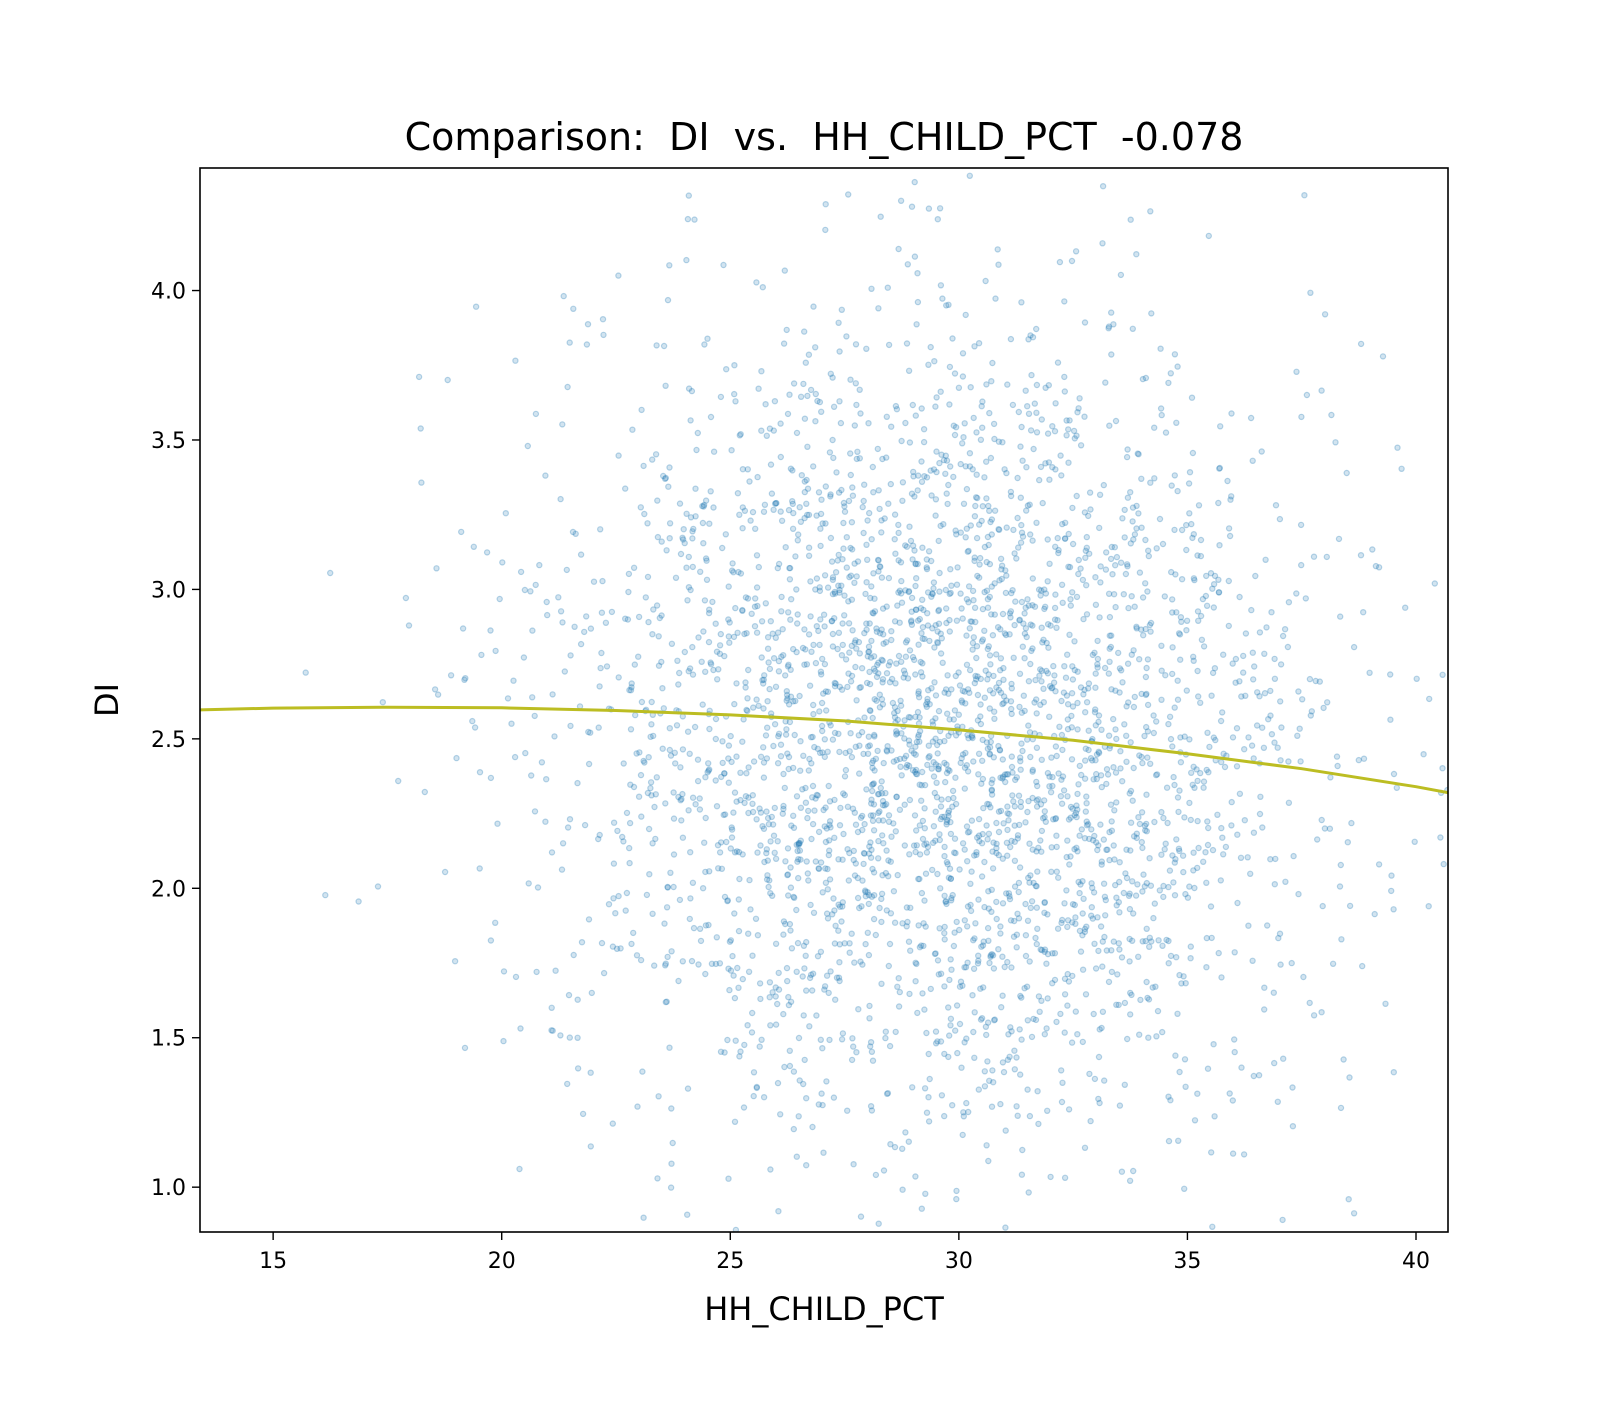 This screenshot has width=1600, height=1404. What do you see at coordinates (1416, 1261) in the screenshot?
I see `x-tick-label: 40` at bounding box center [1416, 1261].